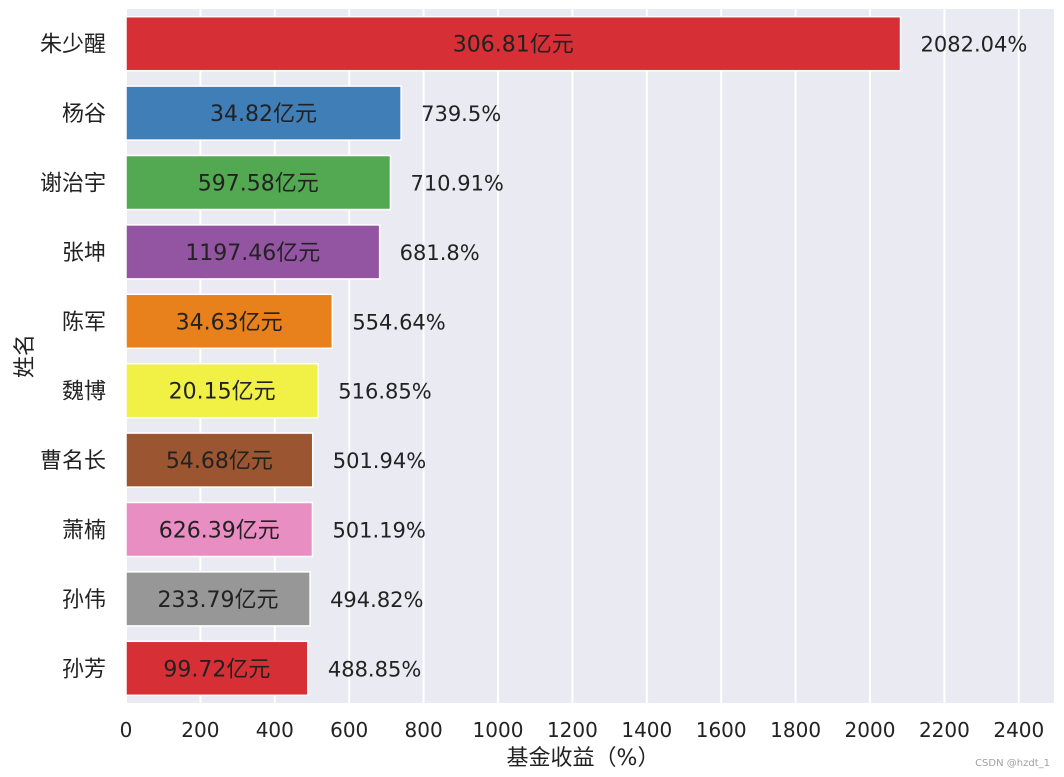  I want to click on x-tick-label: 1600, so click(721, 730).